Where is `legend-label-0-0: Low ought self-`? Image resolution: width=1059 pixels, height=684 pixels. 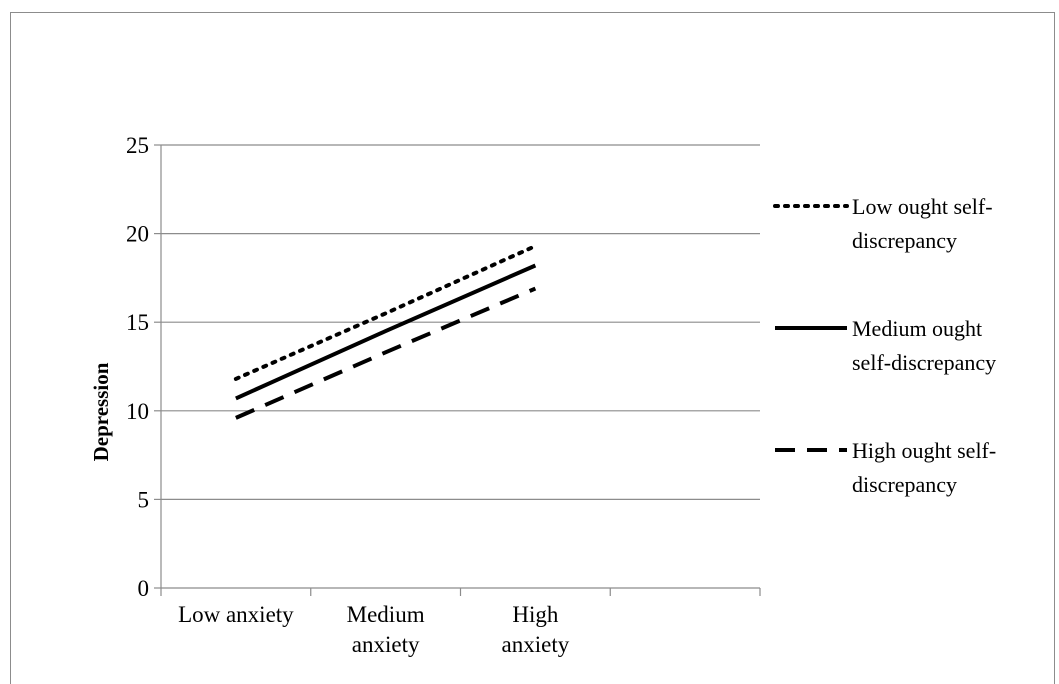
legend-label-0-0: Low ought self- is located at coordinates (922, 206).